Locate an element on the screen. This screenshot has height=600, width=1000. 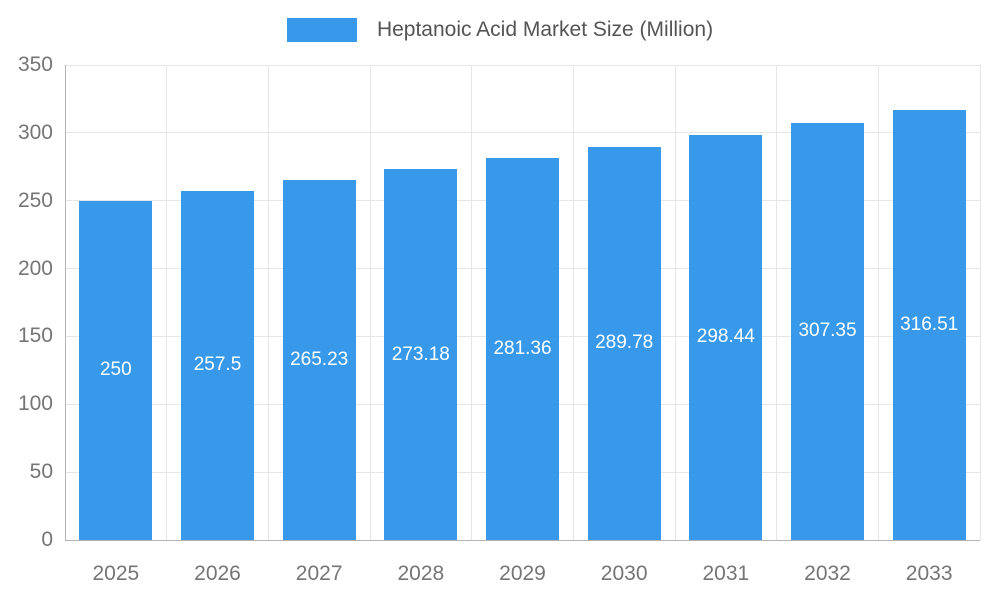
bar-value-label: 273.18 is located at coordinates (420, 354).